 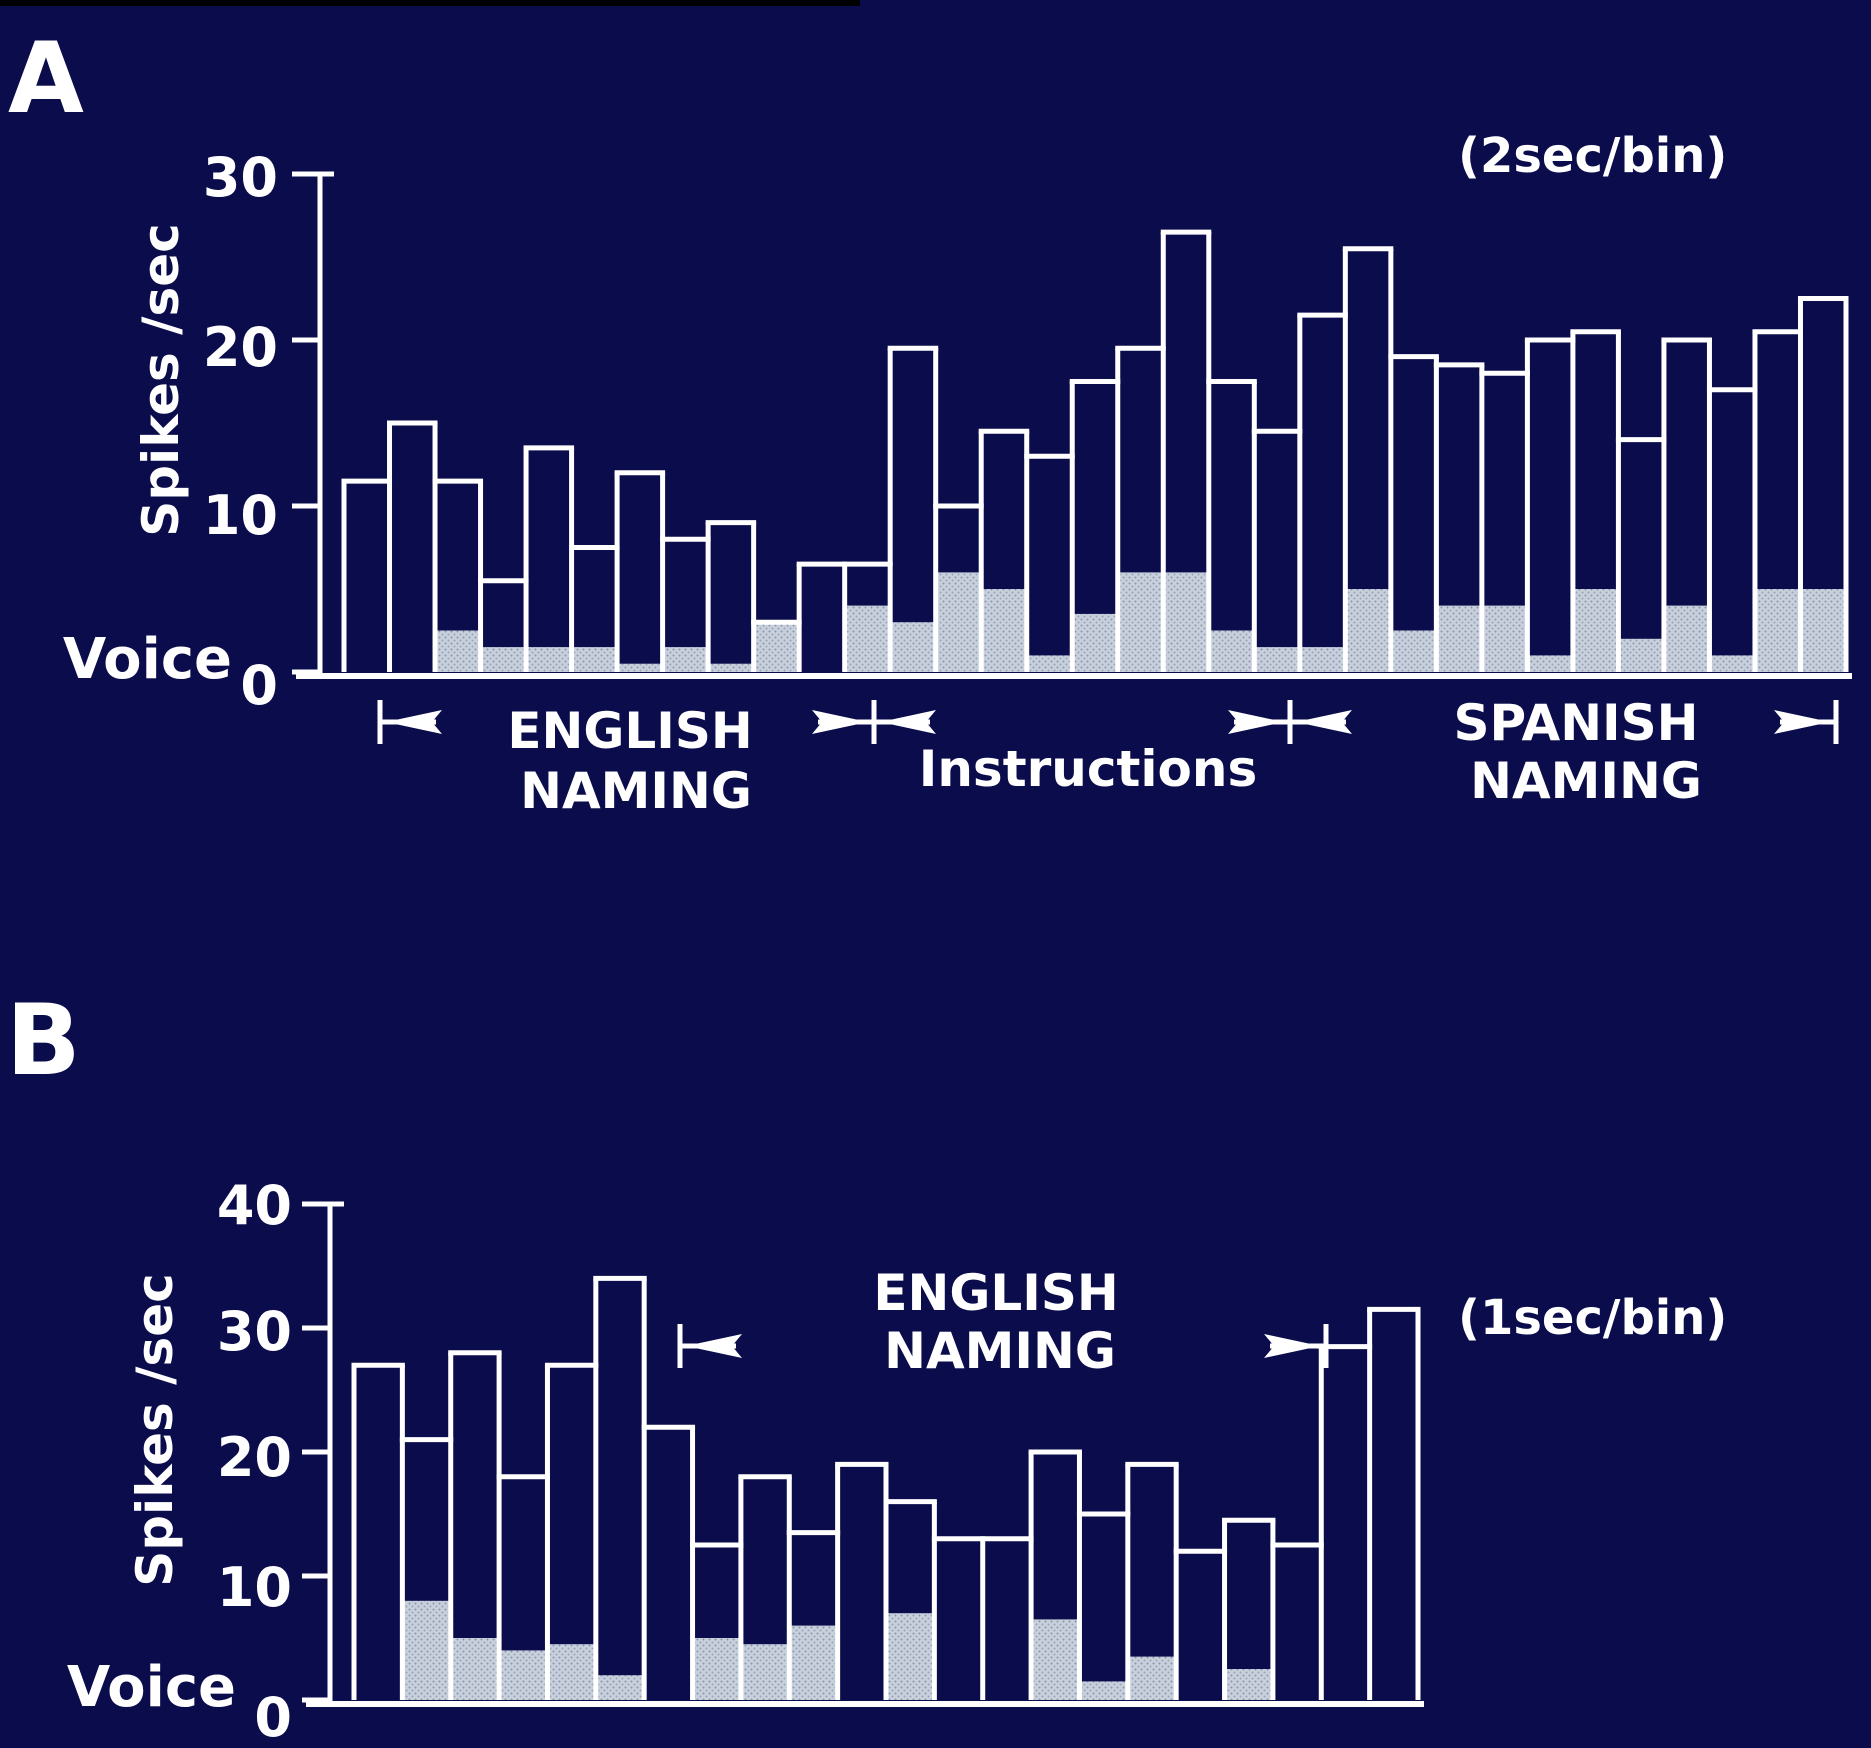 What do you see at coordinates (46, 79) in the screenshot?
I see `panel-a-label: A` at bounding box center [46, 79].